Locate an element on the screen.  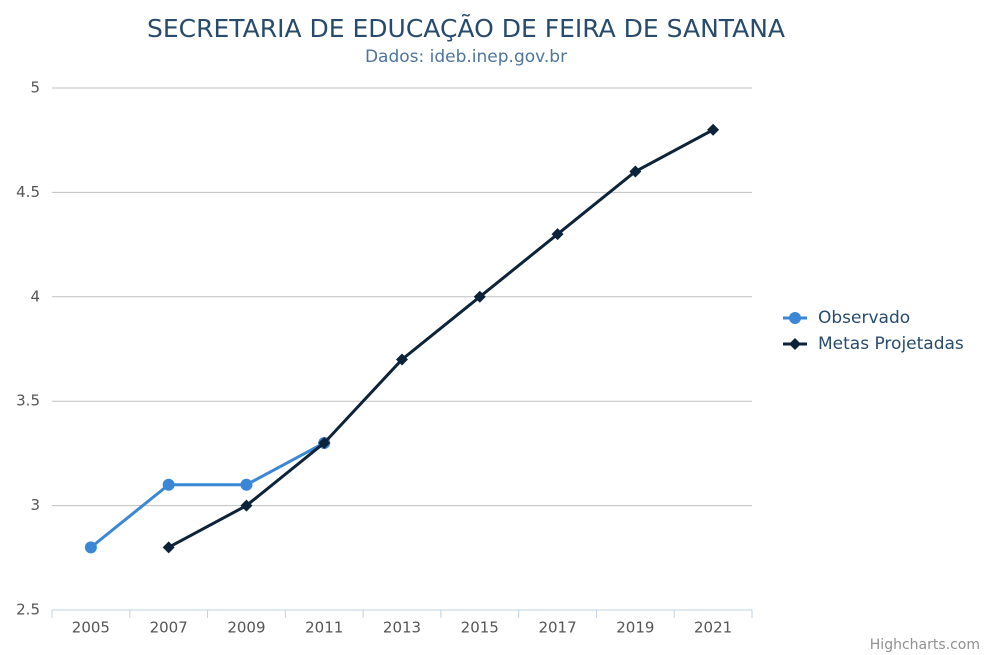
chart-subtitle: Dados: ideb.inep.gov.br is located at coordinates (466, 57).